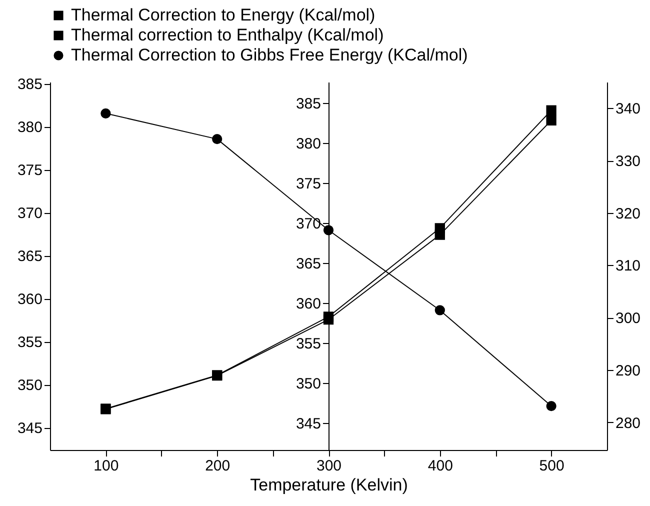 This screenshot has width=650, height=506. What do you see at coordinates (329, 485) in the screenshot?
I see `x-axis-title: Temperature (Kelvin)` at bounding box center [329, 485].